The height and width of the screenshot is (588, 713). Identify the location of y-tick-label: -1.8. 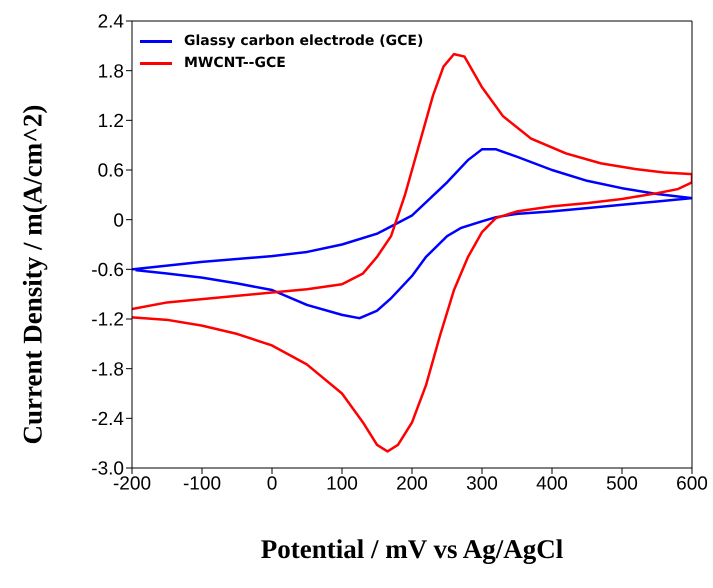
(107, 369).